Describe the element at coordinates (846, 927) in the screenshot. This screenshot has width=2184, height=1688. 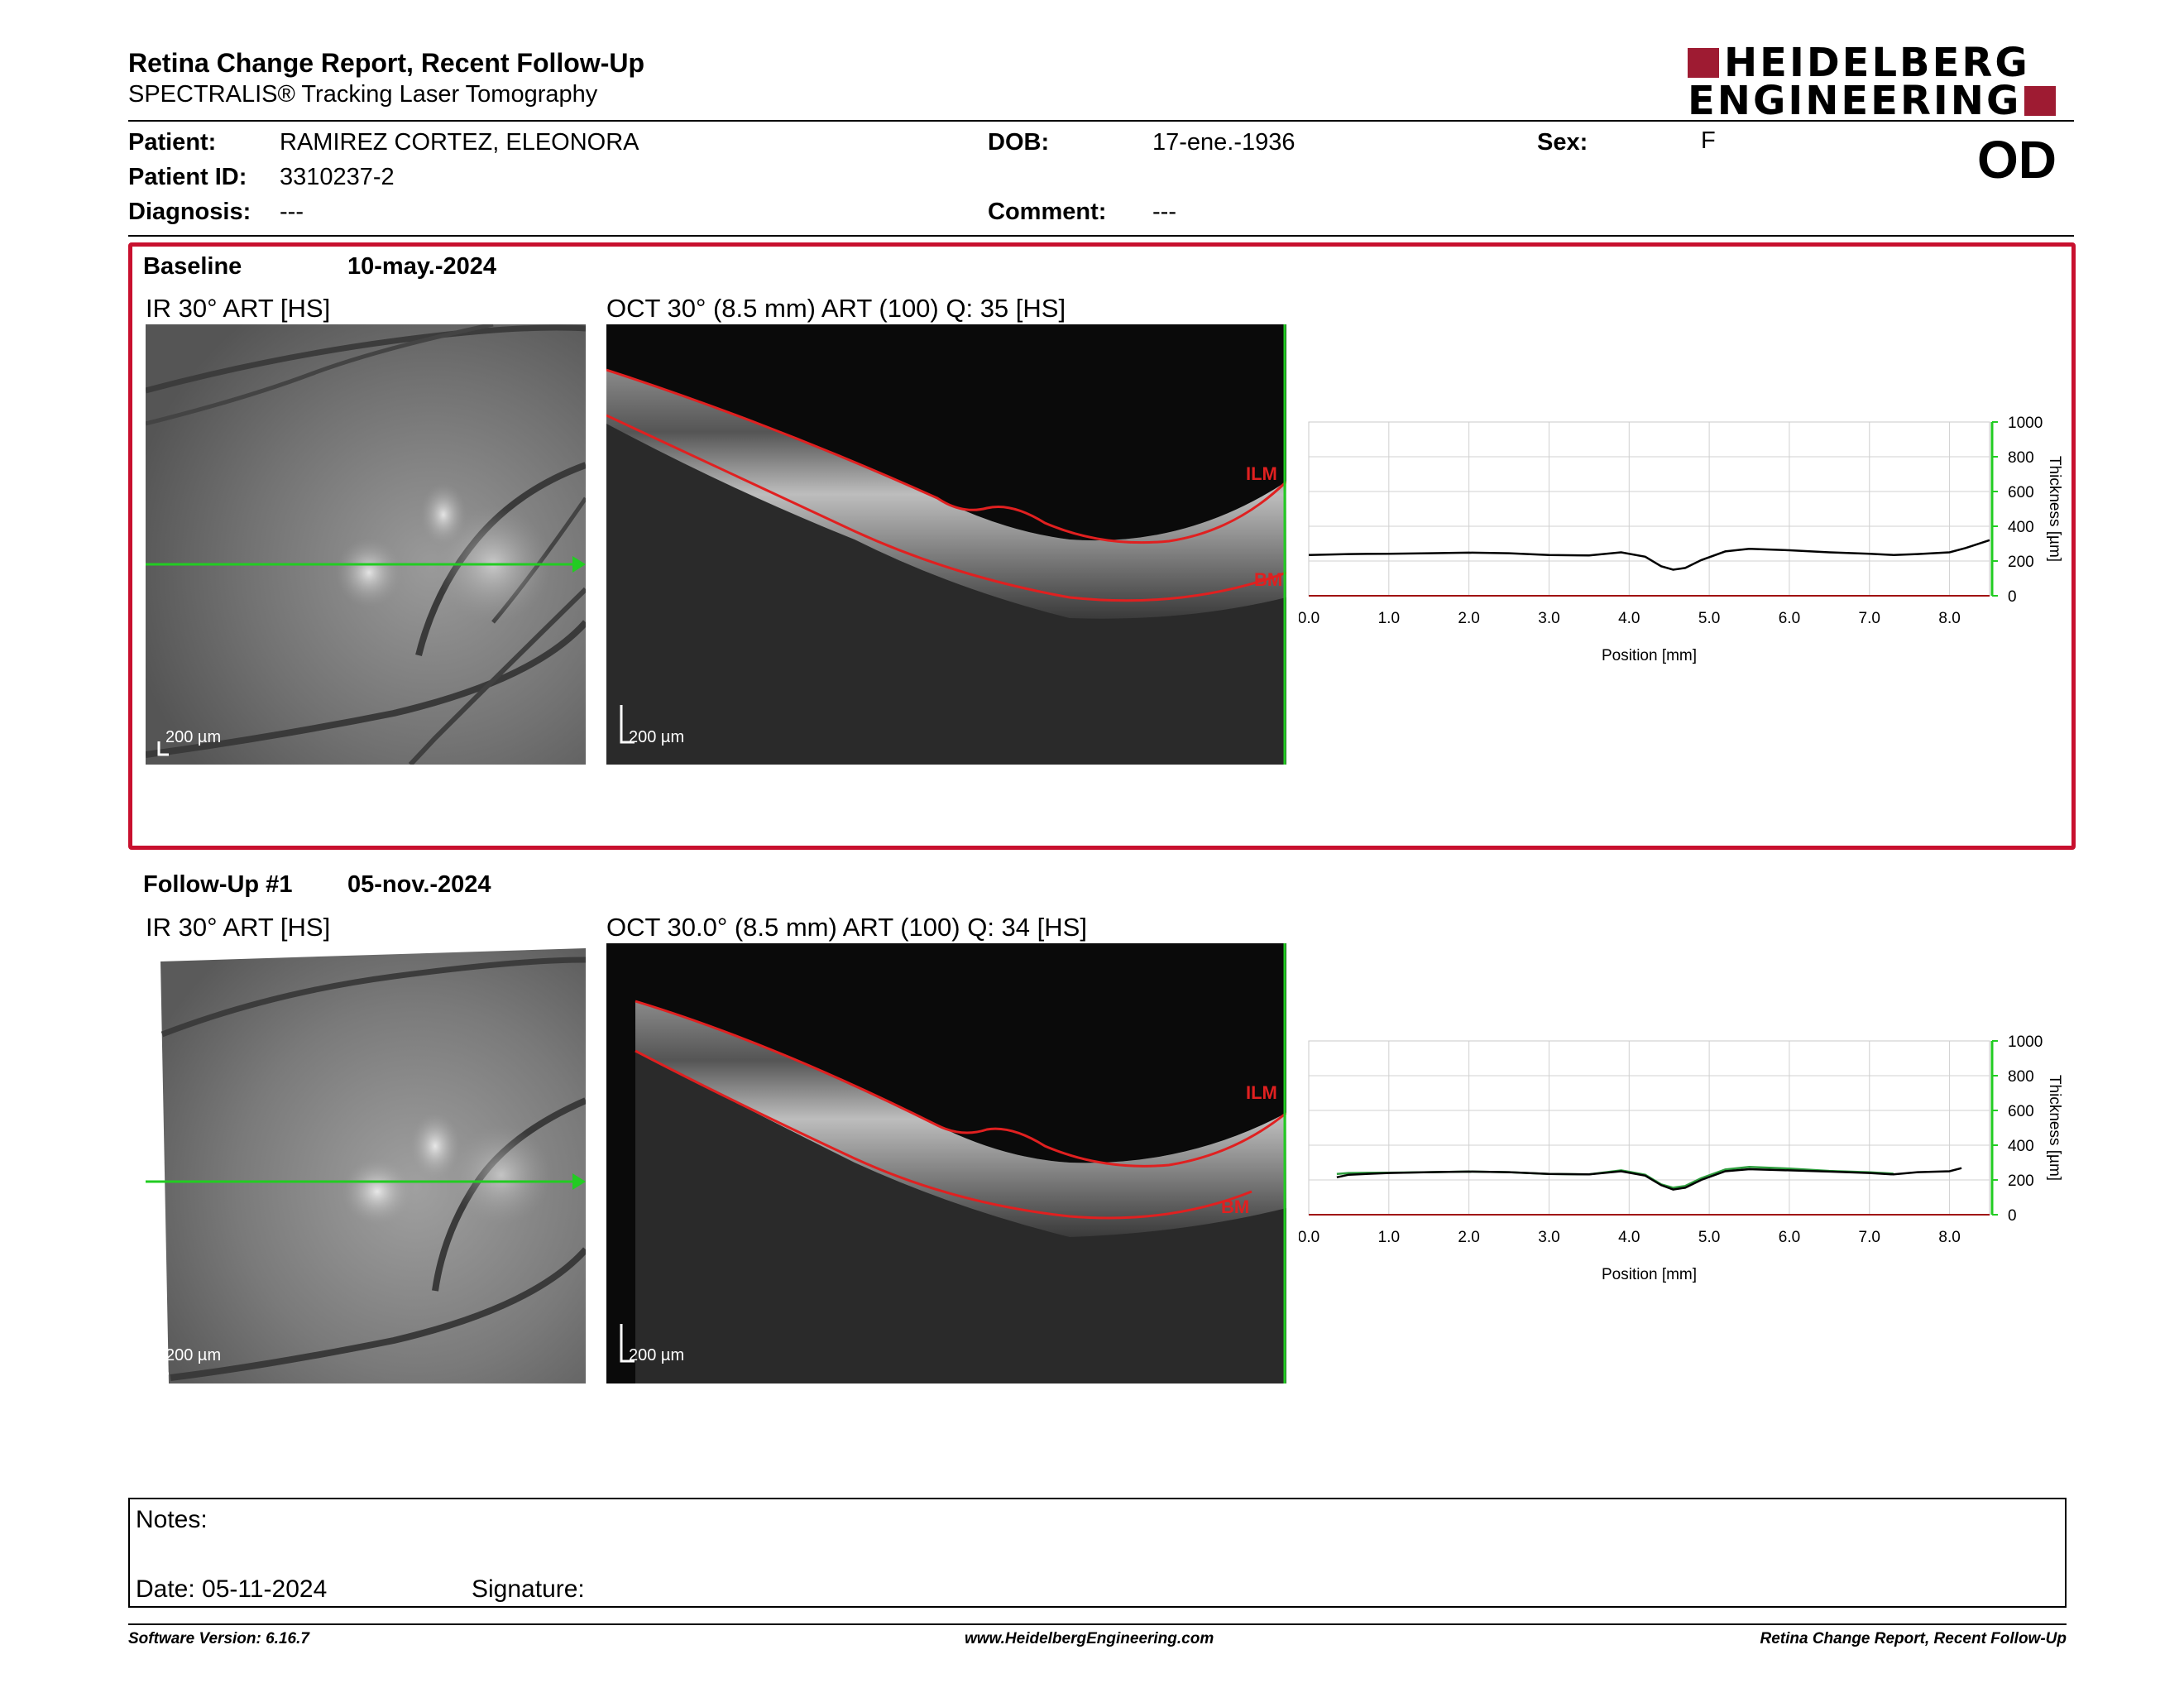
I see `followup-oct-label: OCT 30.0° (8.5 mm) ART (100) Q: 34 [HS]` at that location.